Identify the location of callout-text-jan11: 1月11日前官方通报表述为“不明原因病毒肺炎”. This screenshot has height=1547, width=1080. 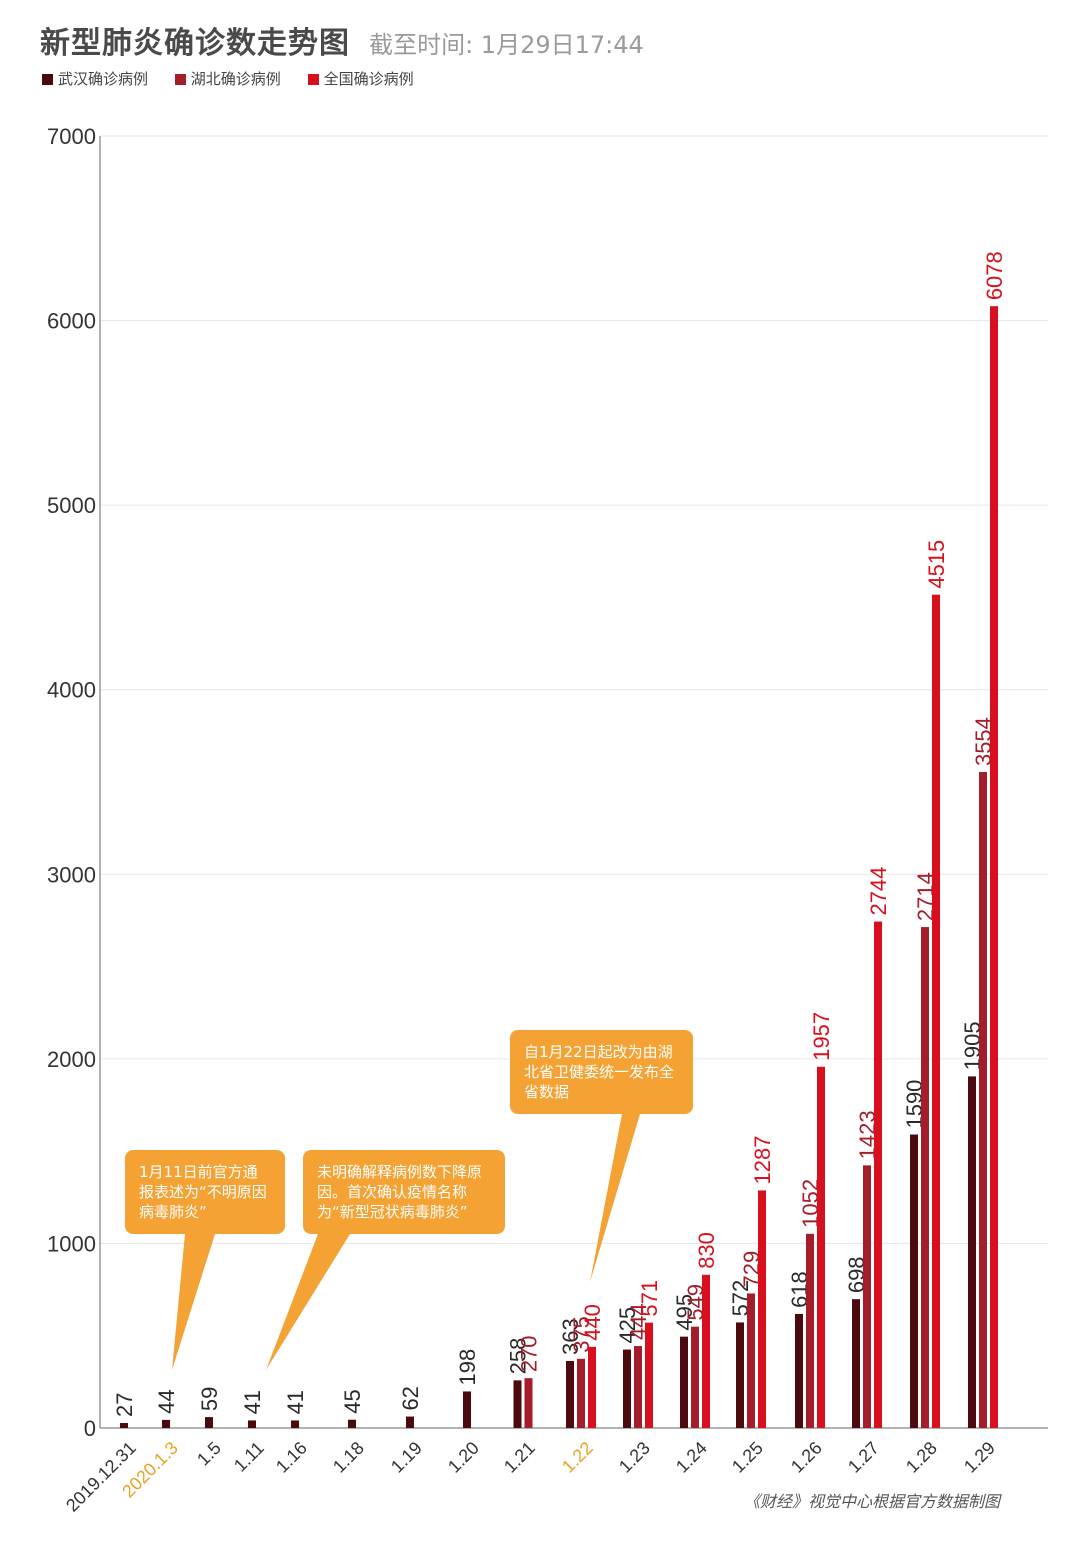
(203, 1192).